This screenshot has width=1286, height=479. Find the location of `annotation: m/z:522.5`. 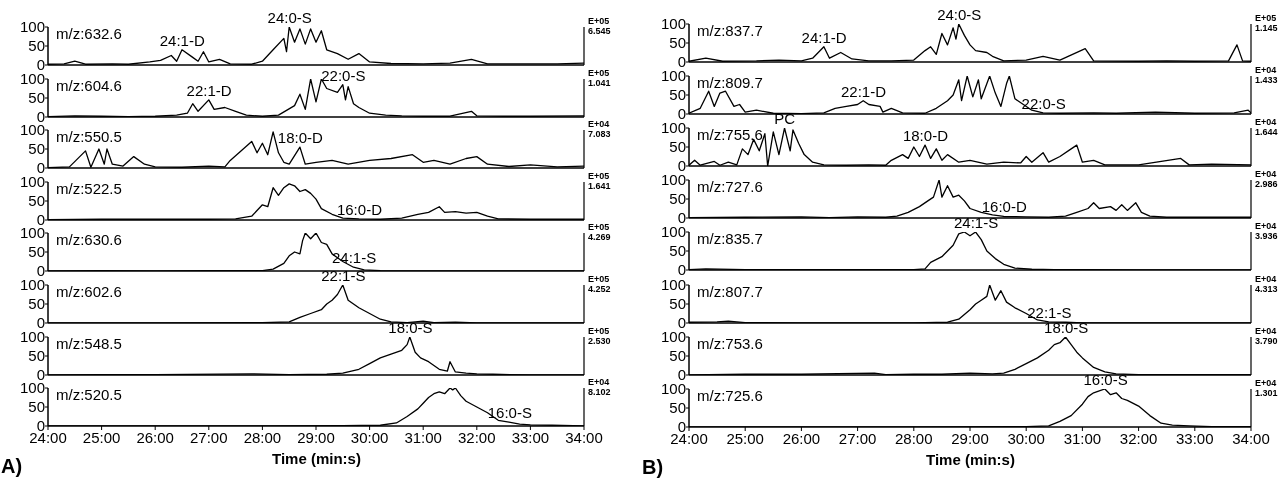

annotation: m/z:522.5 is located at coordinates (89, 188).